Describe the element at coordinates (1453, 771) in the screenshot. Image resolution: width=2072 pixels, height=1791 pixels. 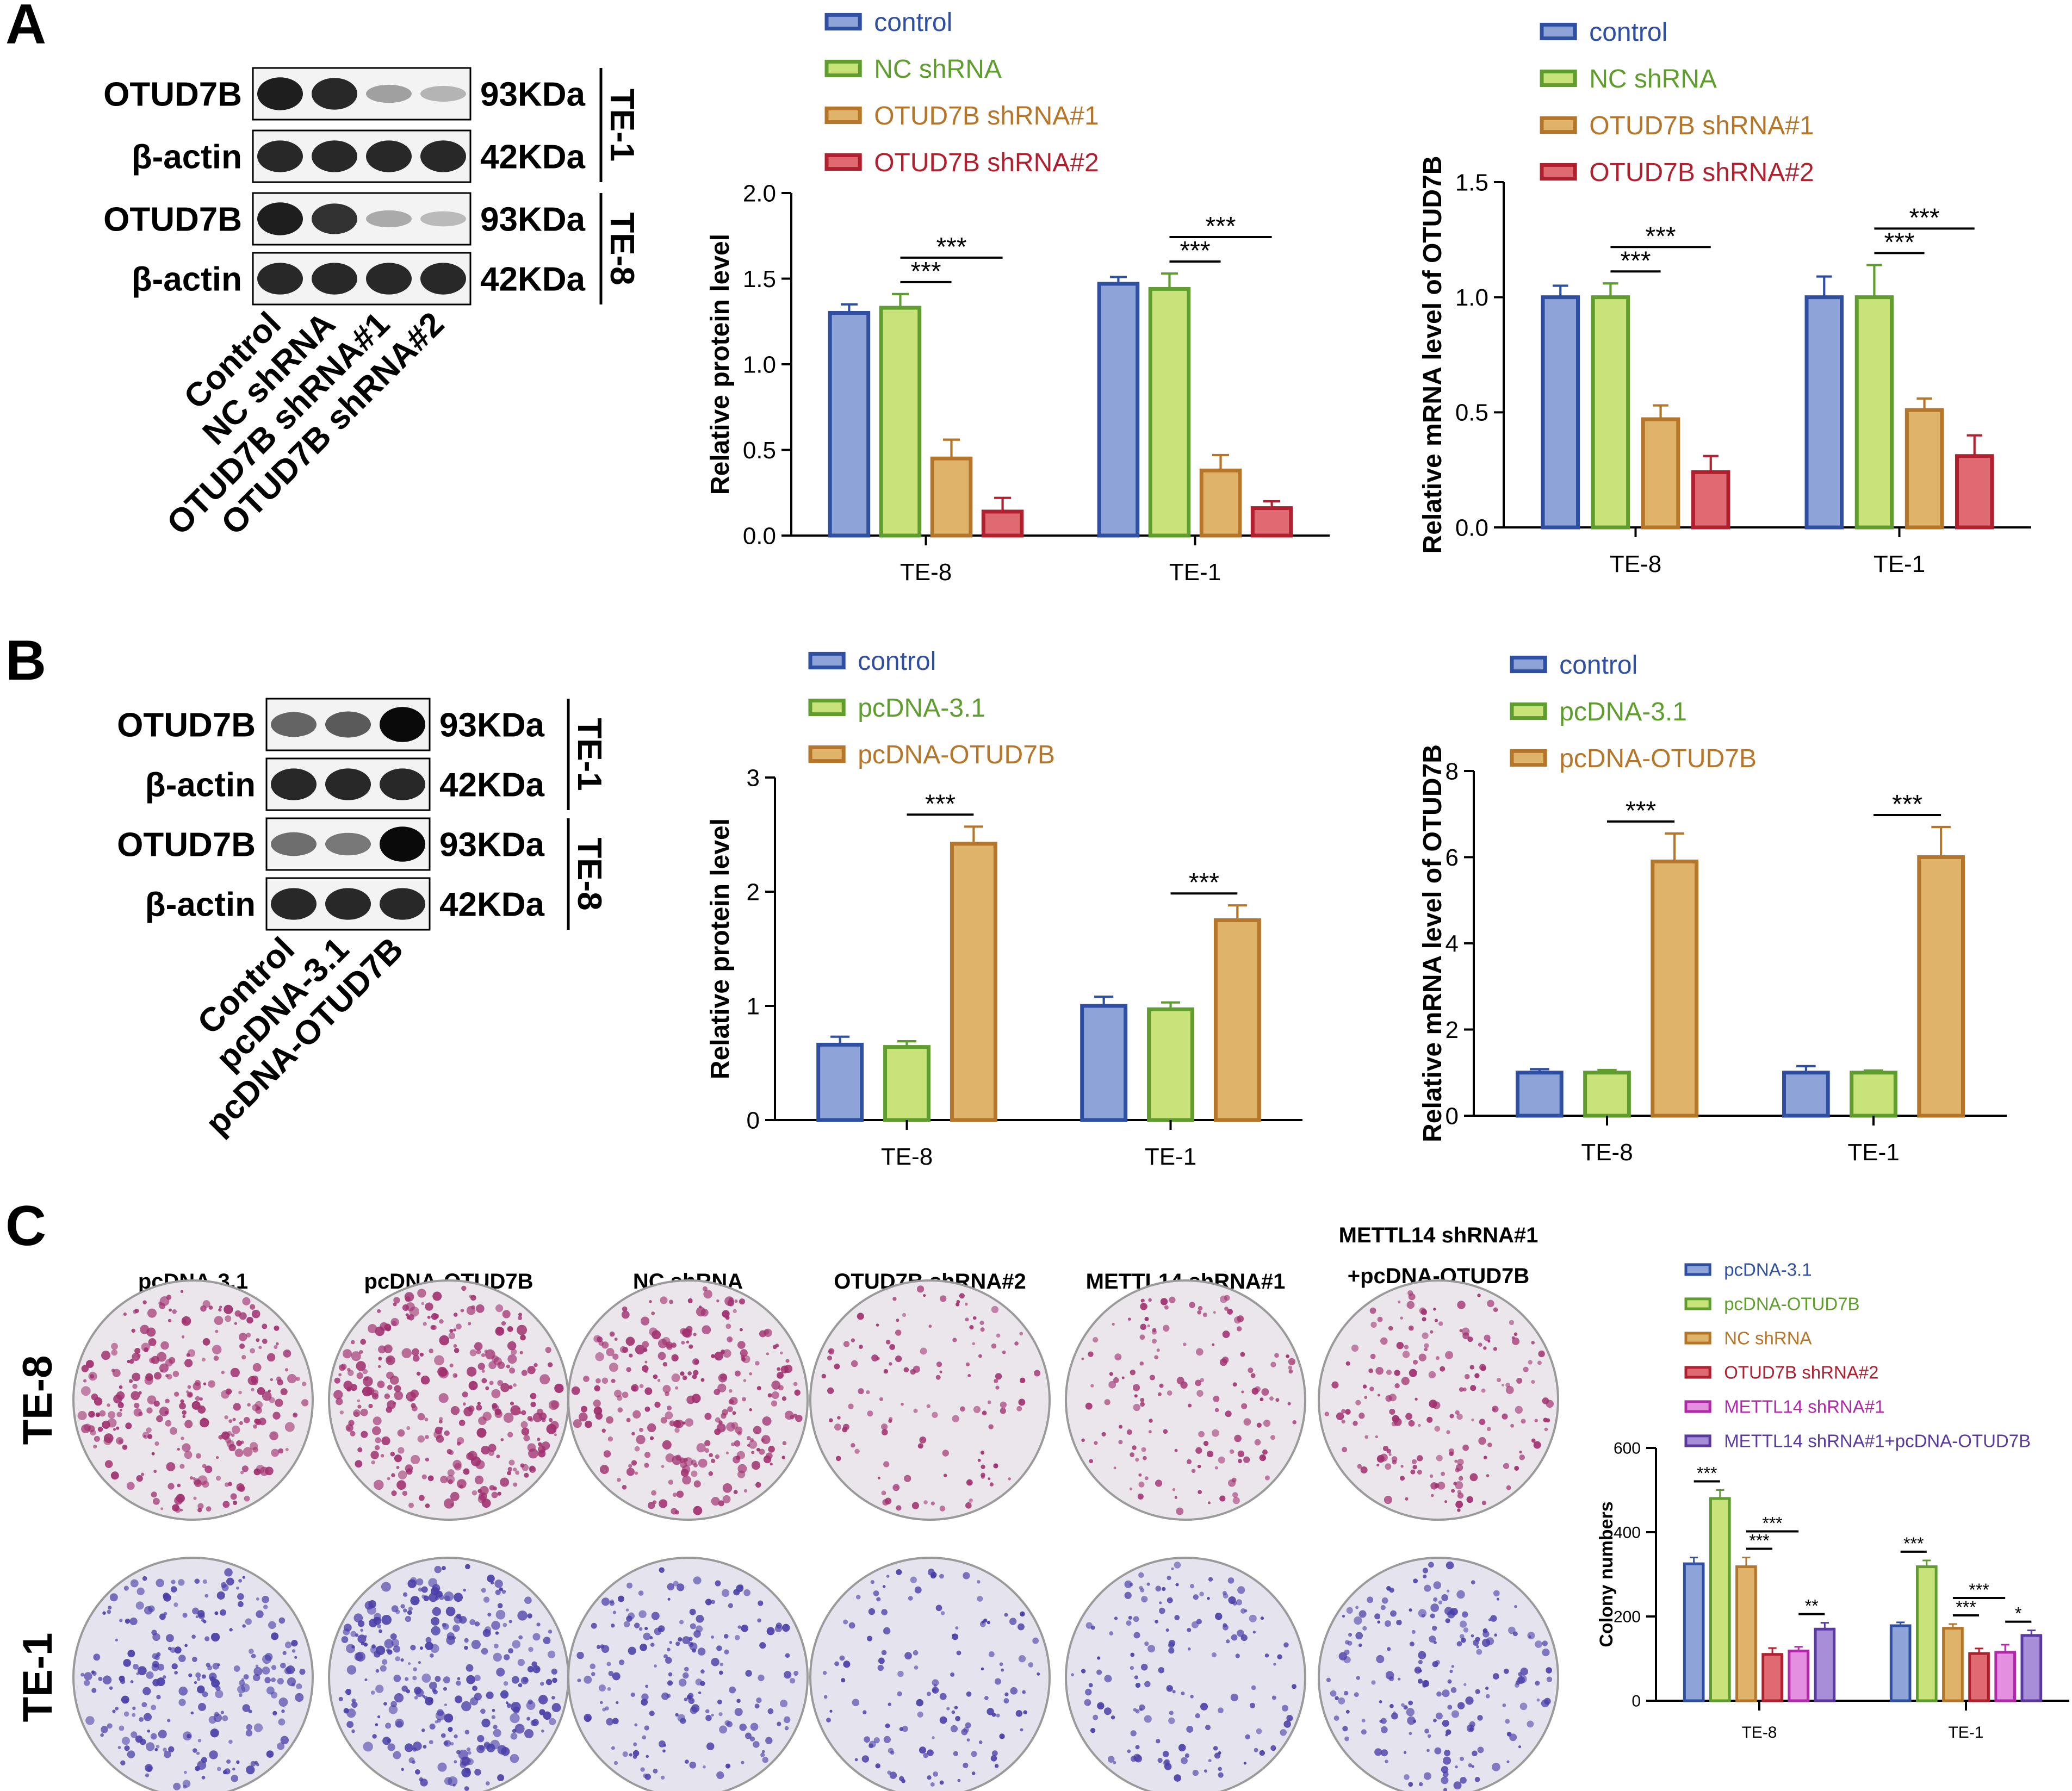
I see `y-tick-label: 8` at that location.